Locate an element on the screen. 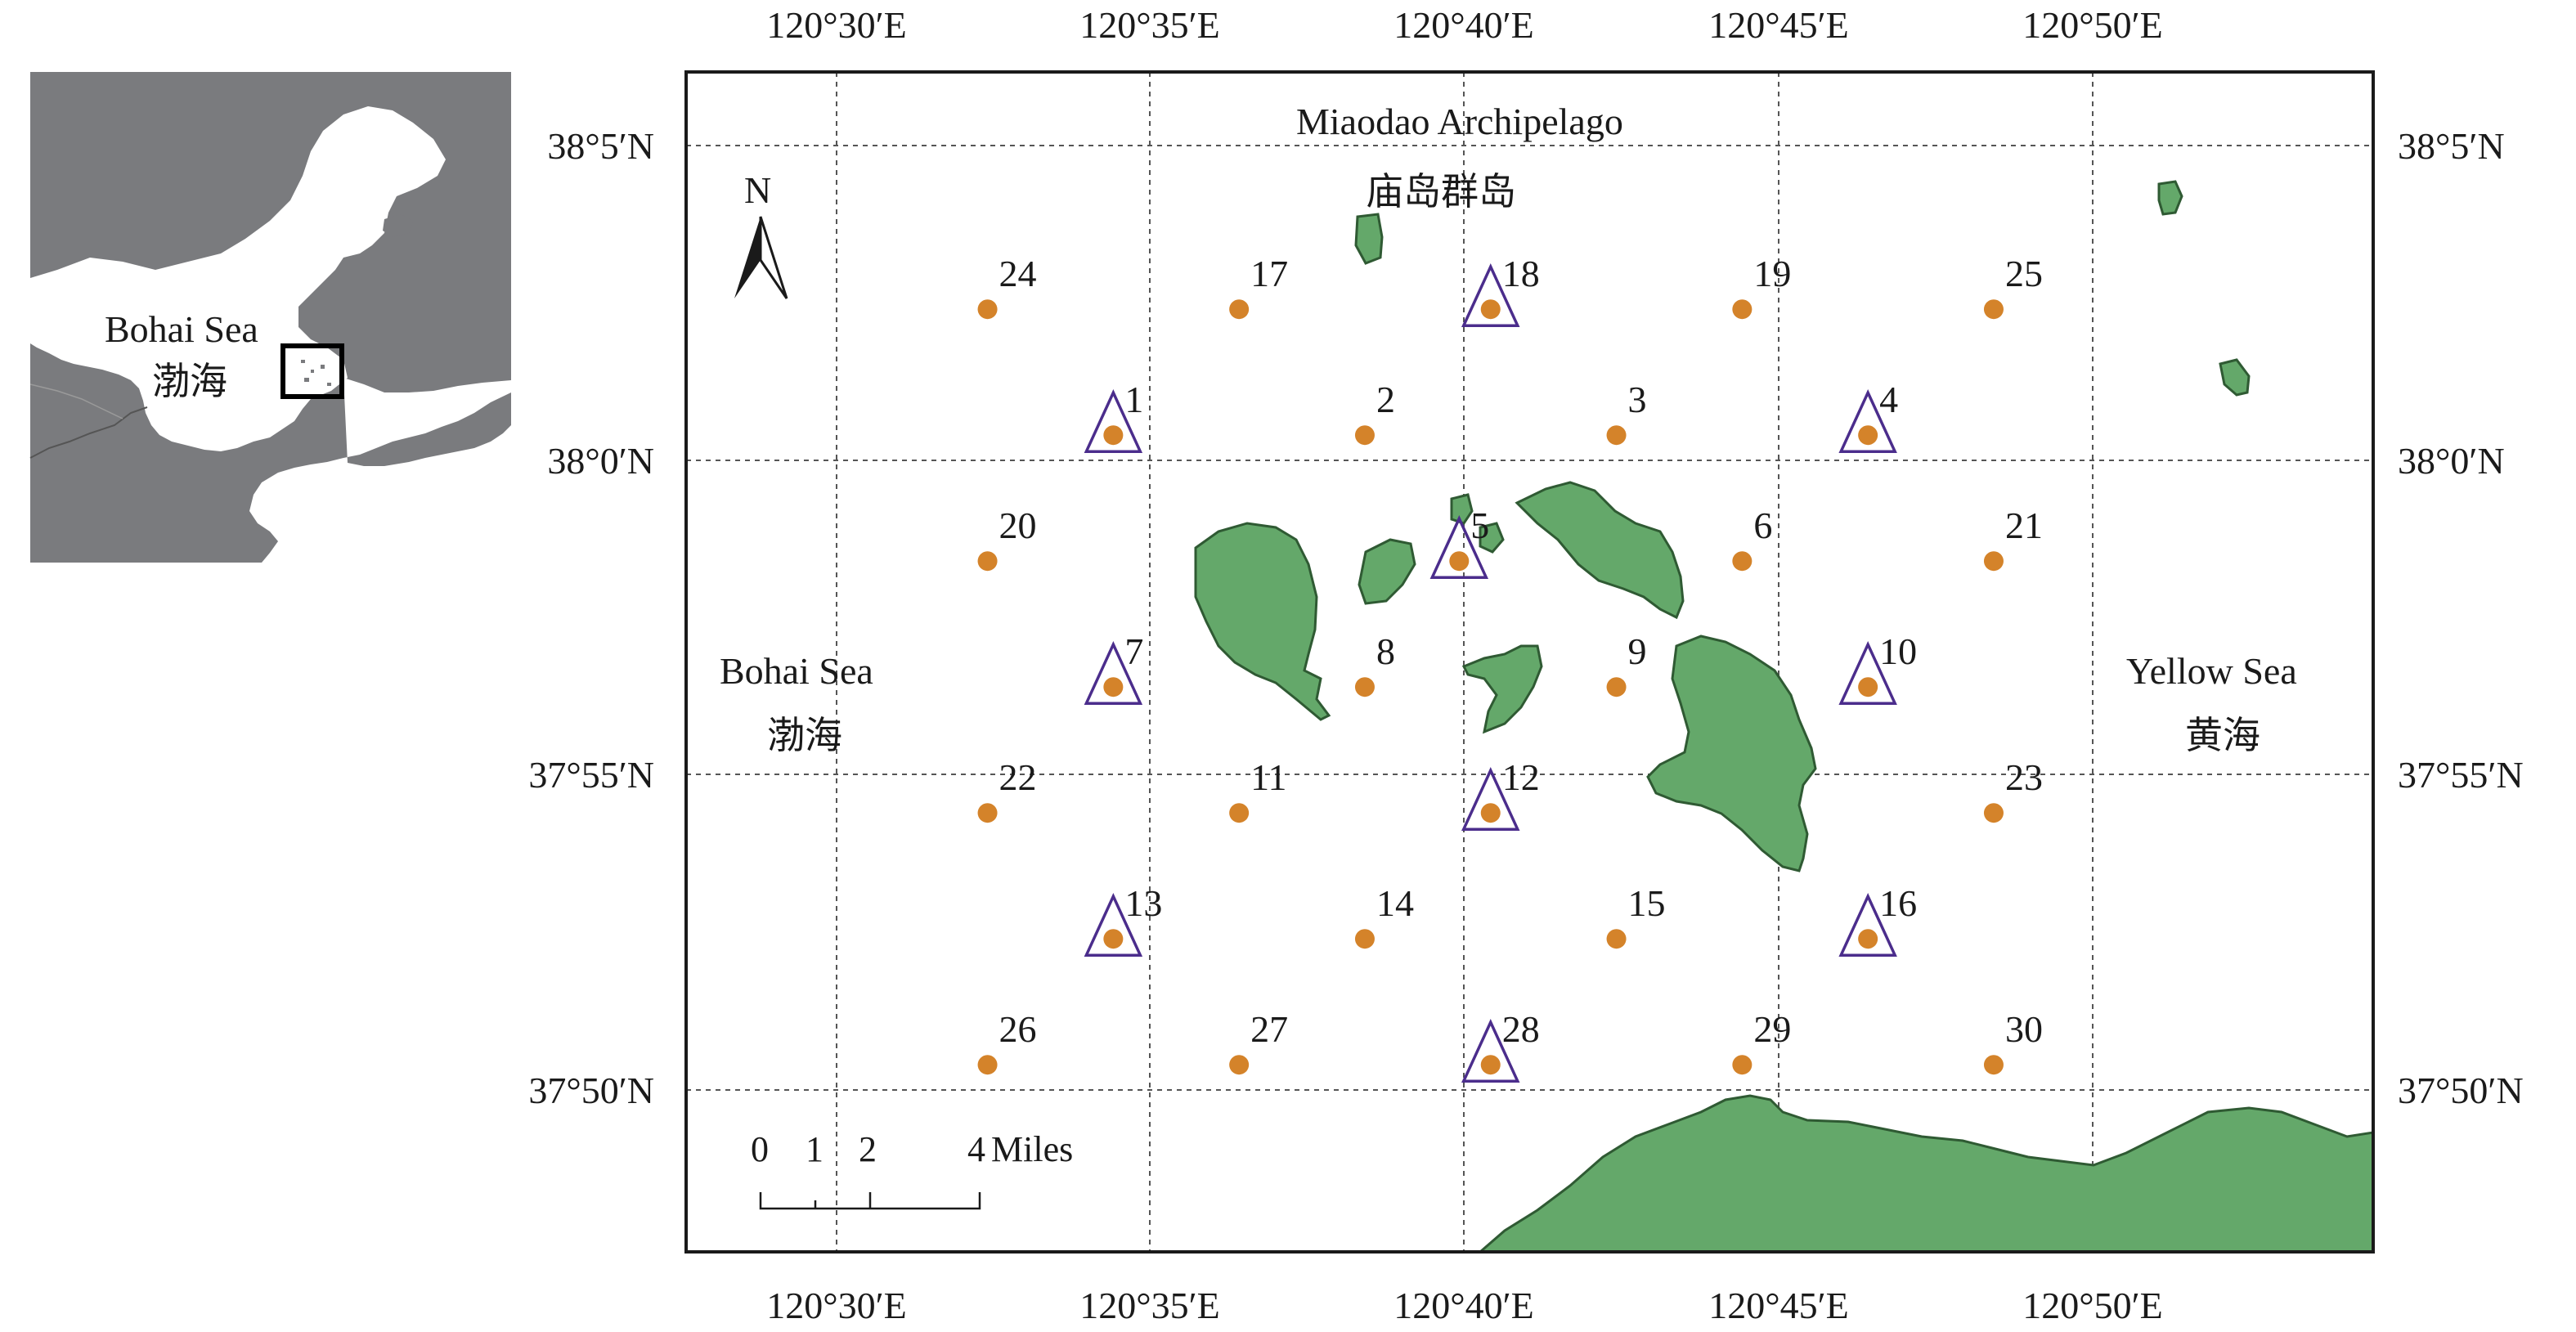  station-label: 18 is located at coordinates (1521, 273).